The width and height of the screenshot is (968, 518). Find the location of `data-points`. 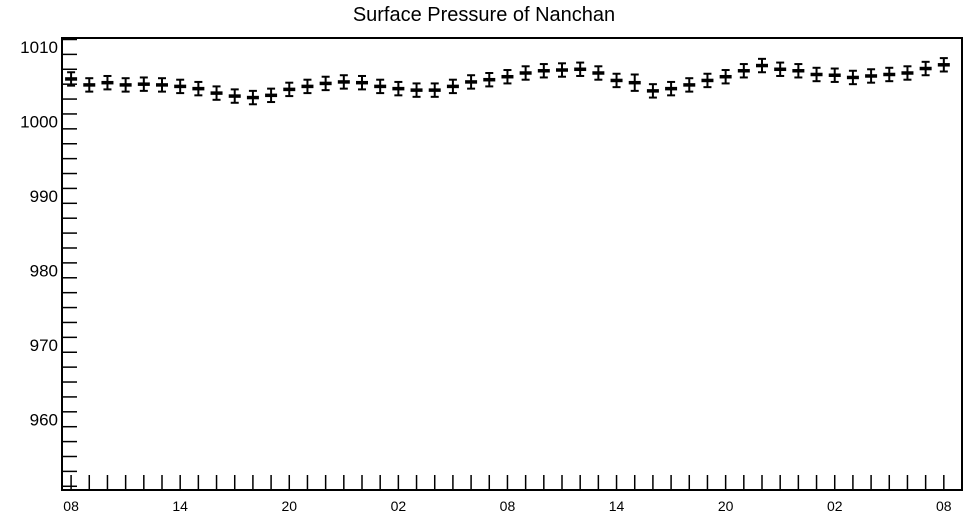

data-points is located at coordinates (507, 81).